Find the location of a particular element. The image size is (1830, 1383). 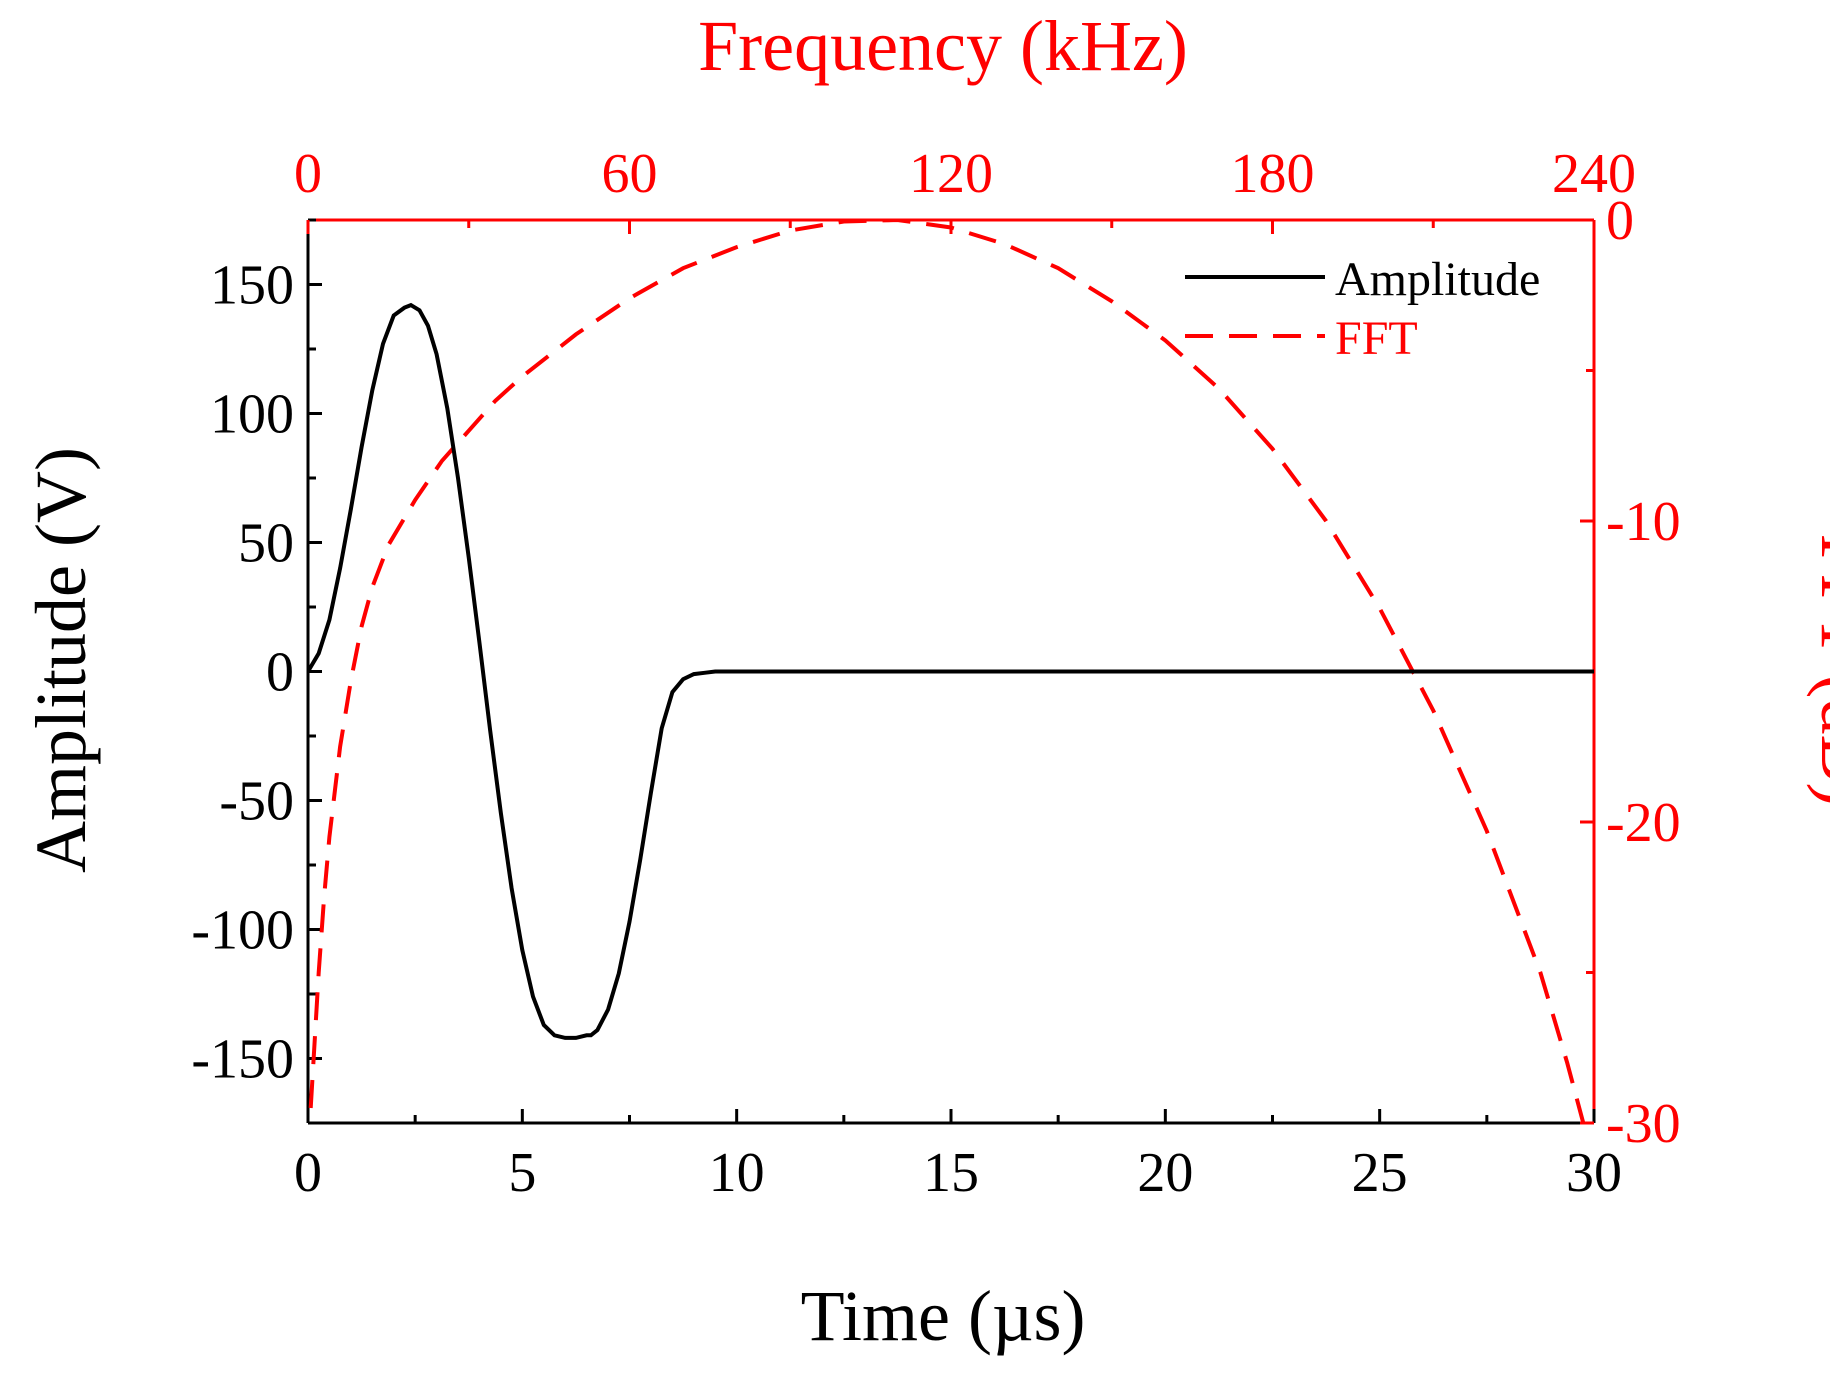

y-tick-label: 150 is located at coordinates (252, 286).